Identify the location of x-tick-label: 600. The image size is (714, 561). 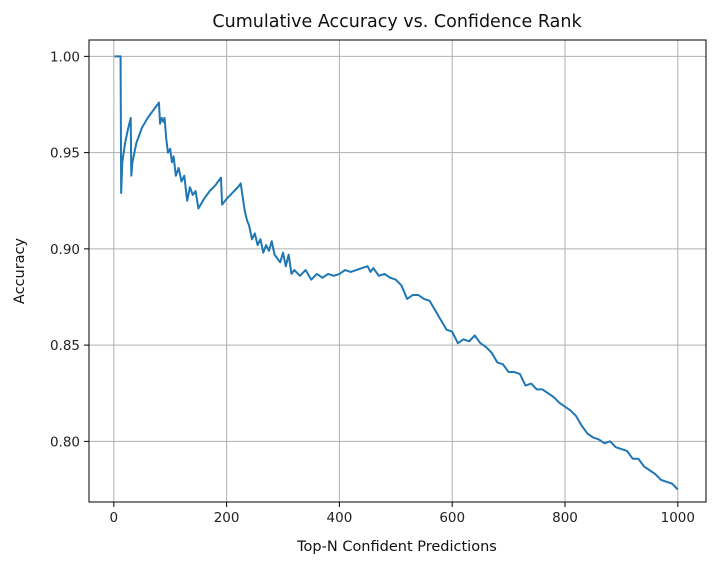
(452, 518).